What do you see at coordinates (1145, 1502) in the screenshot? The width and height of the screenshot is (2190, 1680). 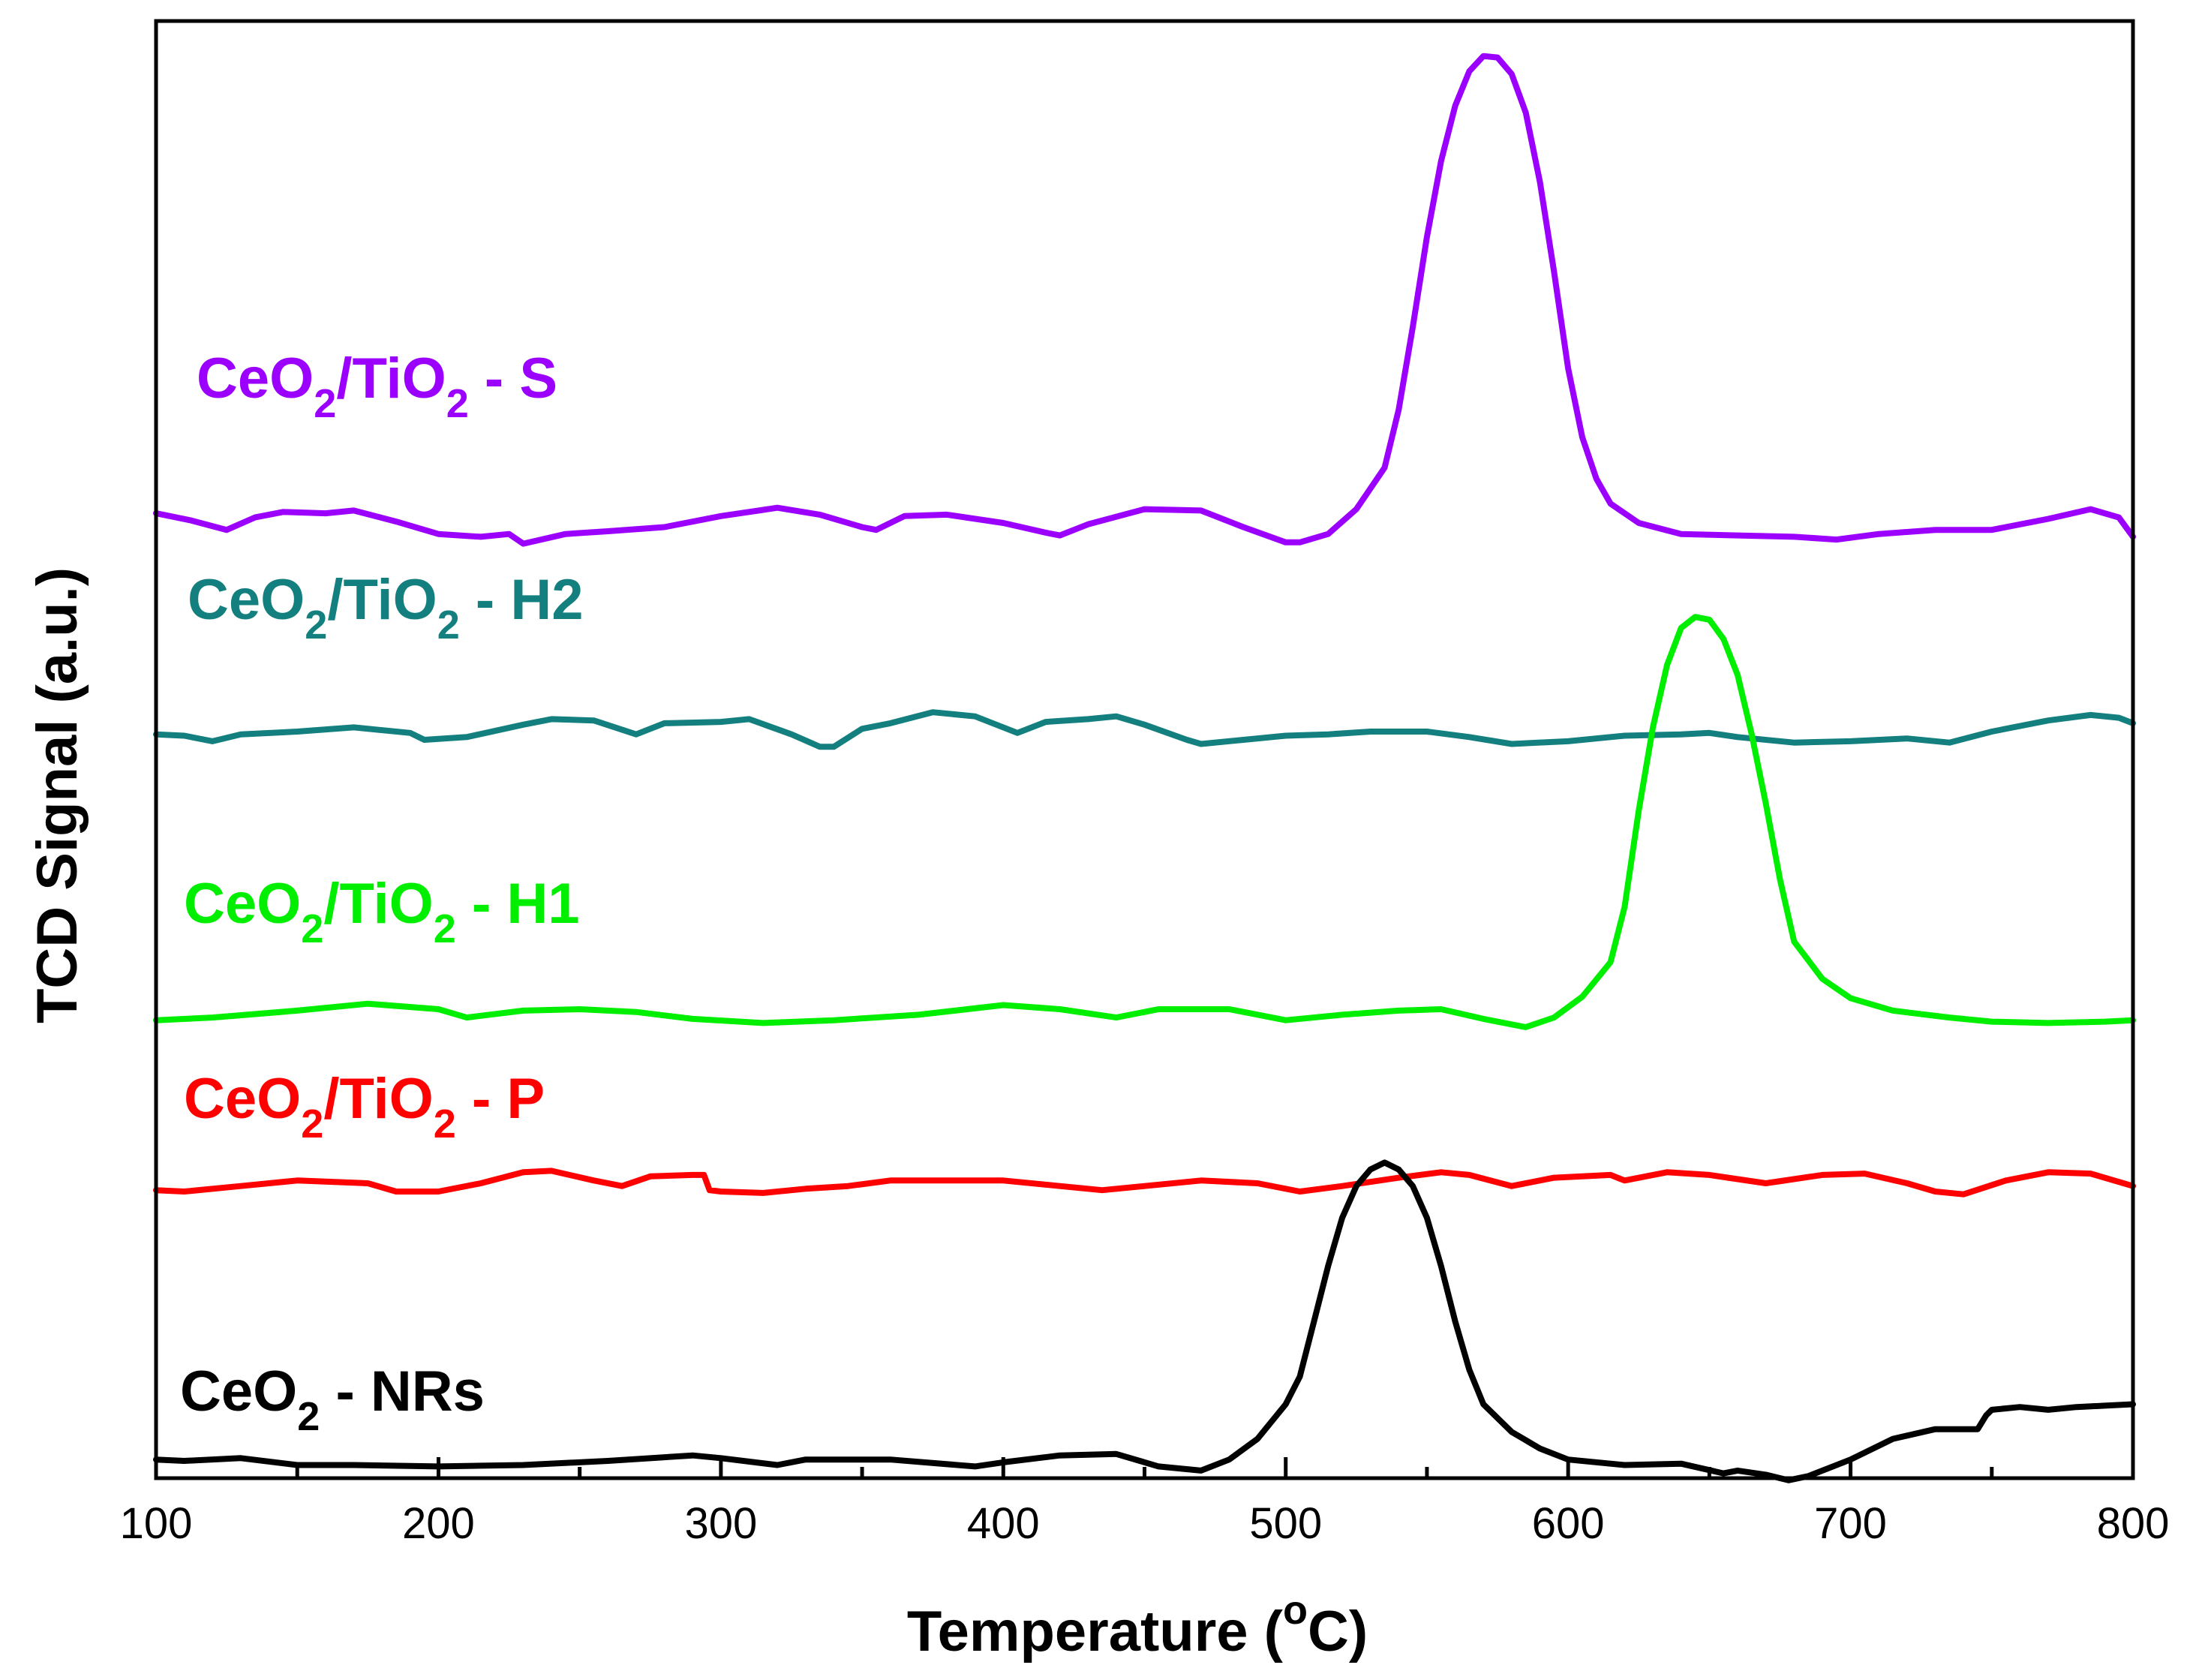 I see `x-tick-layer: 100 200 300 400 500 600 700 800` at bounding box center [1145, 1502].